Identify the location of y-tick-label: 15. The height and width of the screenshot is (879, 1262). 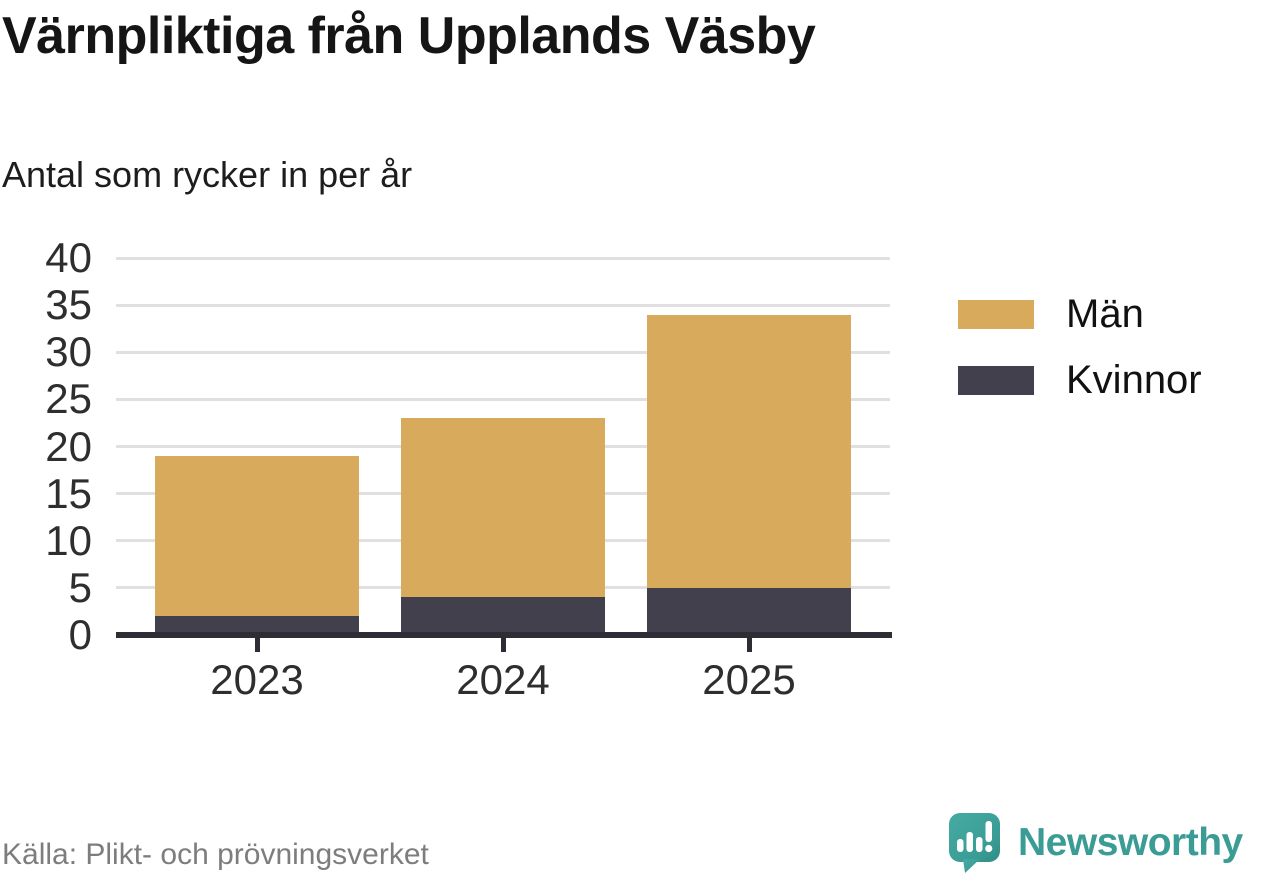
(68, 493).